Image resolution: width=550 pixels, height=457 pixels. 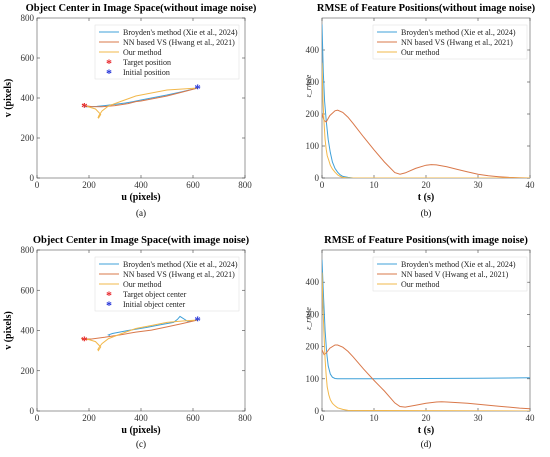 What do you see at coordinates (147, 62) in the screenshot?
I see `legend-label: Target position` at bounding box center [147, 62].